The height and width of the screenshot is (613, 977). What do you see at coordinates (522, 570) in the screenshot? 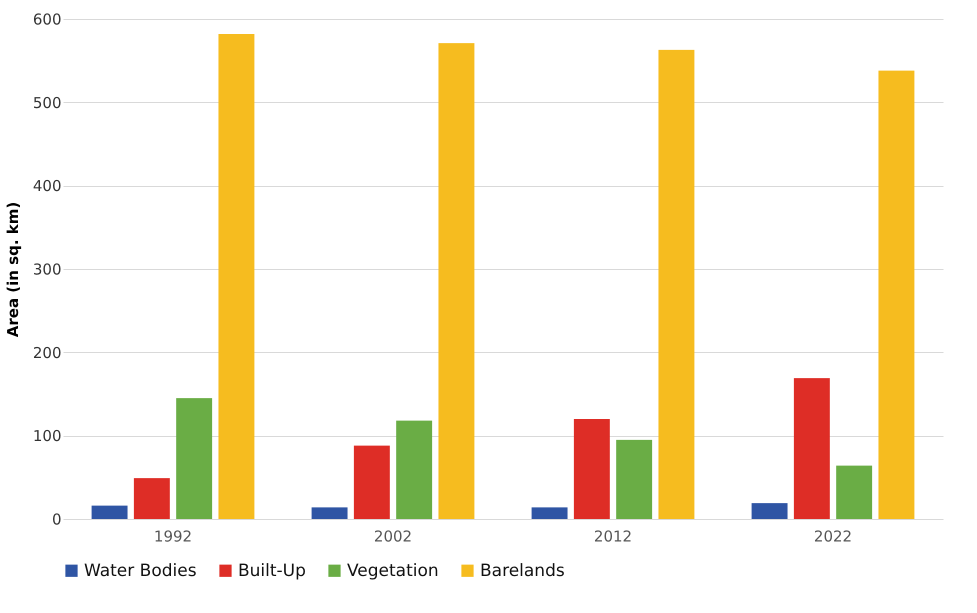
I see `legend-label: Barelands` at bounding box center [522, 570].